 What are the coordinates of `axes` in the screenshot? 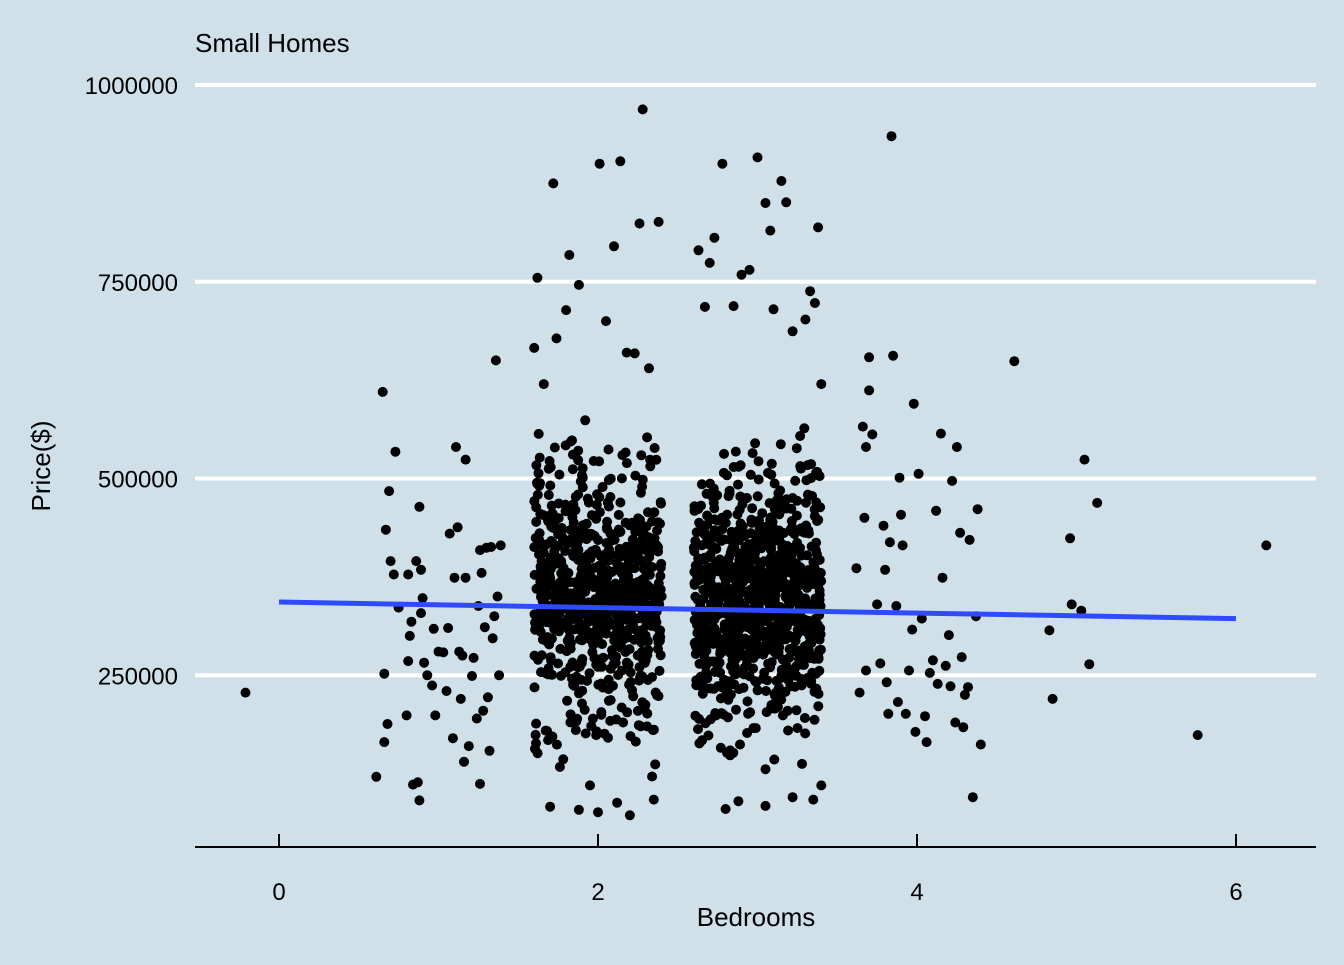 It's located at (755, 841).